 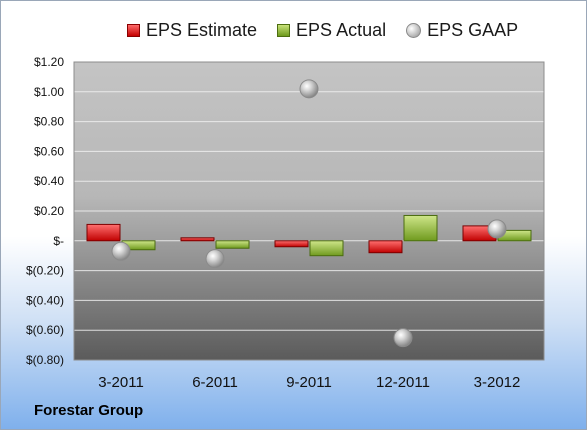 I want to click on y-tick-label: $1.20, so click(x=49, y=62).